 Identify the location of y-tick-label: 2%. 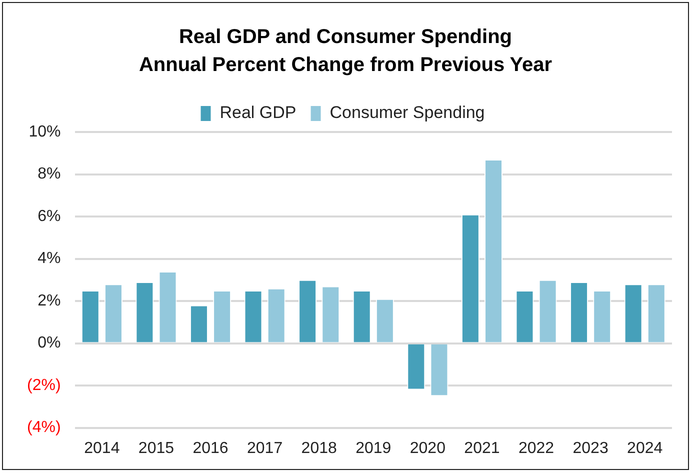
(49, 301).